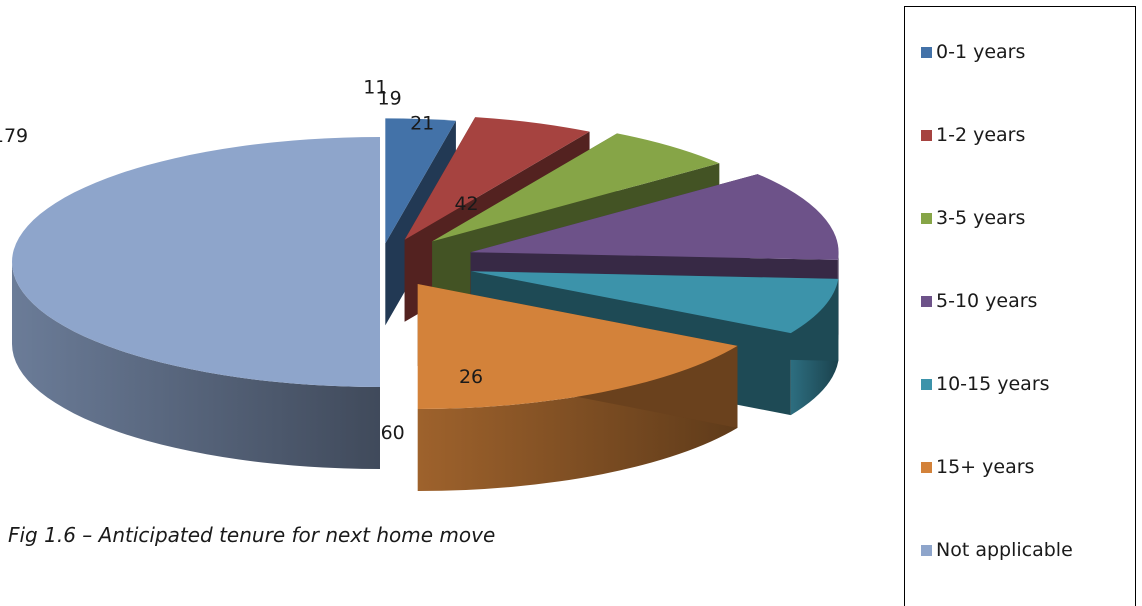  I want to click on legend-item-15-years: 15+ years, so click(977, 467).